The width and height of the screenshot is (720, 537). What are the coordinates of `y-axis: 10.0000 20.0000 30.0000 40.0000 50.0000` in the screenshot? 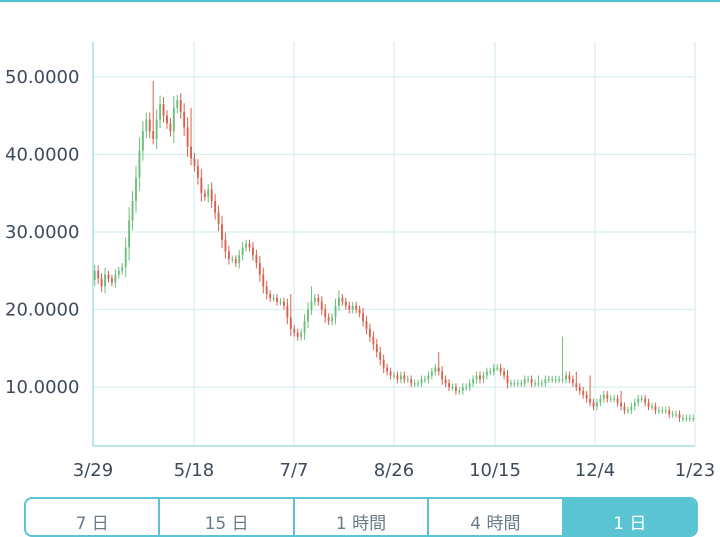 It's located at (42, 232).